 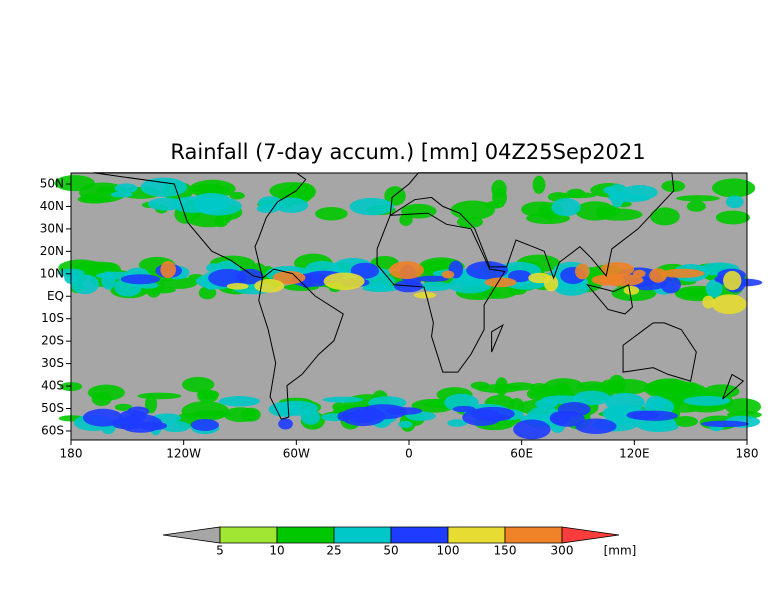 I want to click on colorbar-label: 25, so click(x=333, y=551).